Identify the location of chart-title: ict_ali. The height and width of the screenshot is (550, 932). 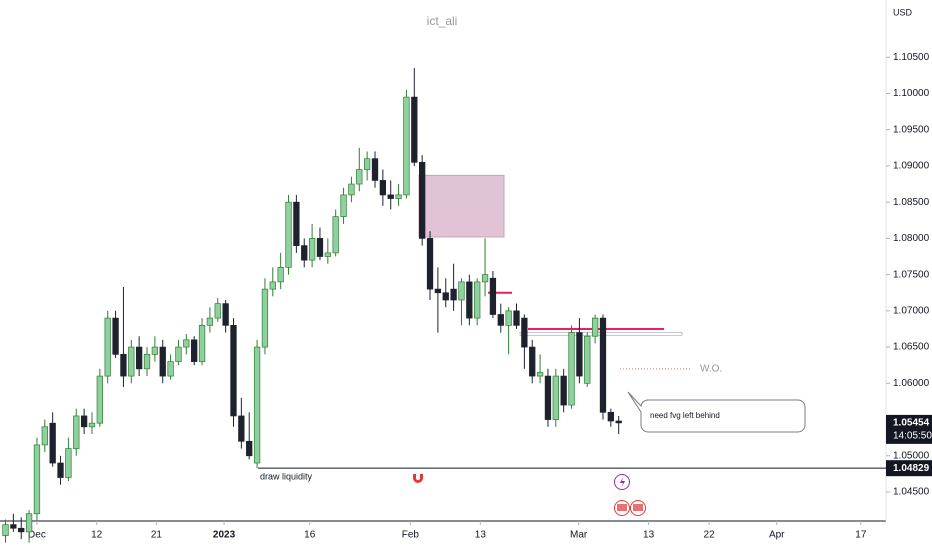
(442, 21).